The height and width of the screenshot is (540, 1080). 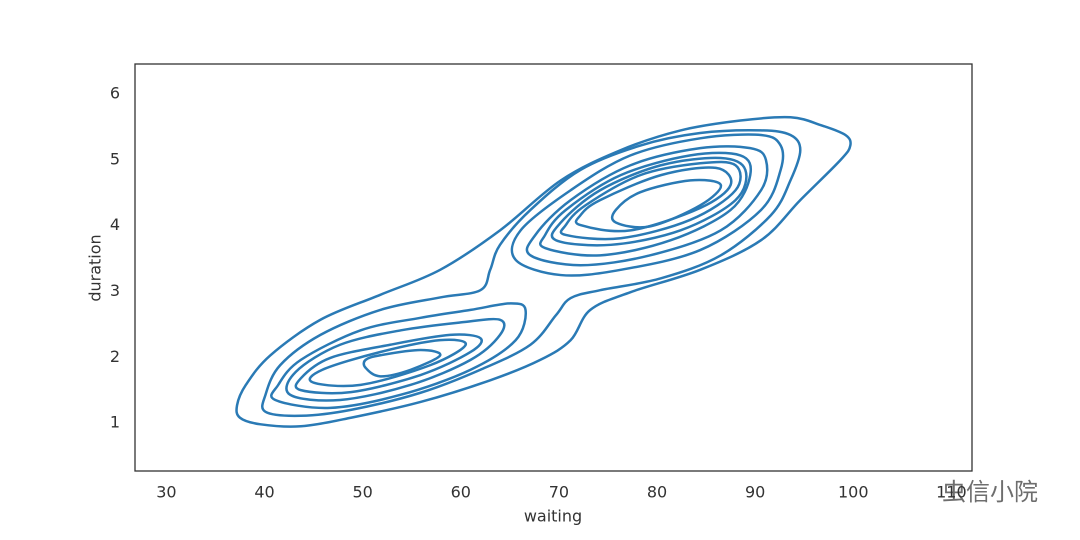 I want to click on x-tick-label: 50, so click(x=362, y=492).